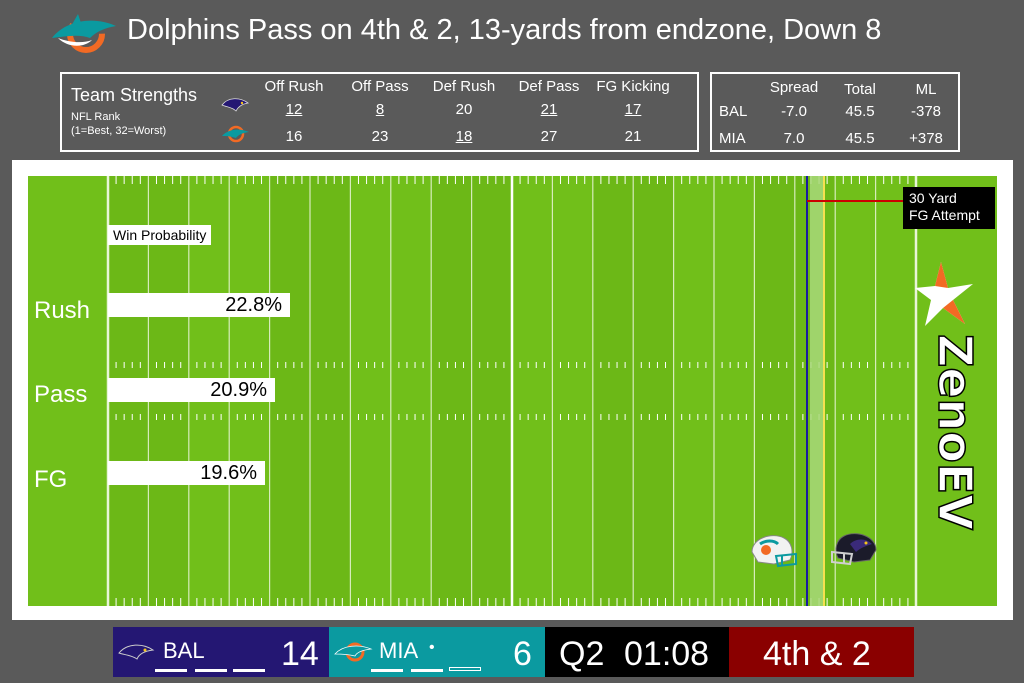  I want to click on odds-bal-spread: -7.0, so click(794, 111).